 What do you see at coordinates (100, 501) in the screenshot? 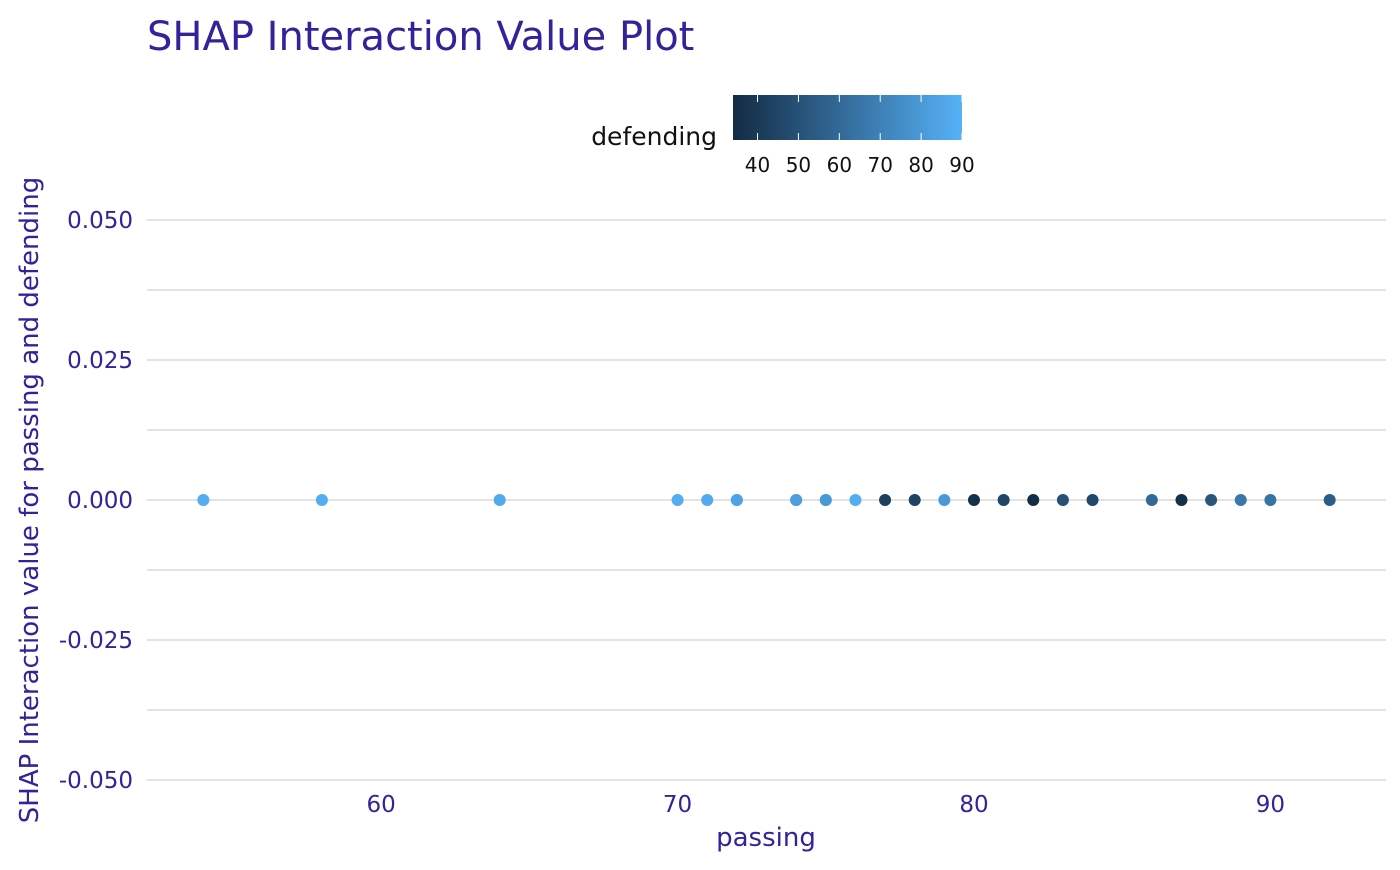
I see `y-tick-label: 0.000` at bounding box center [100, 501].